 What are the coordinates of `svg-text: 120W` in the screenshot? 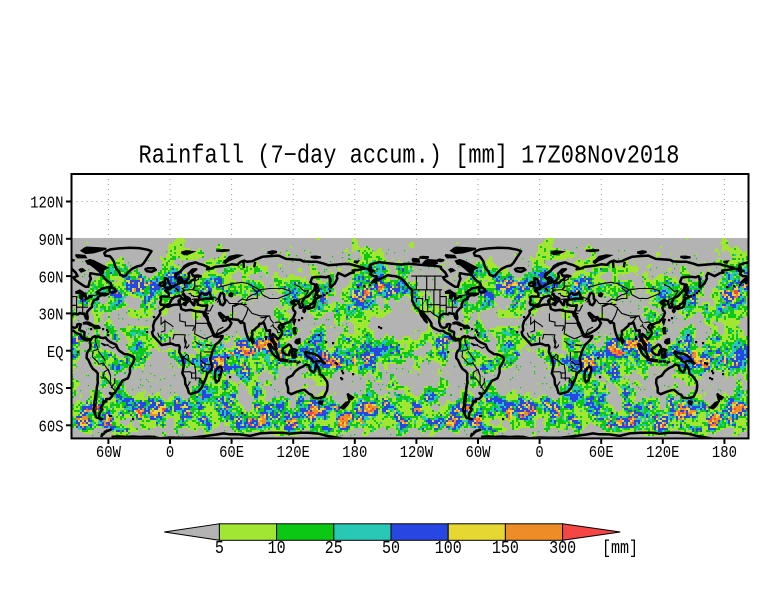 It's located at (417, 453).